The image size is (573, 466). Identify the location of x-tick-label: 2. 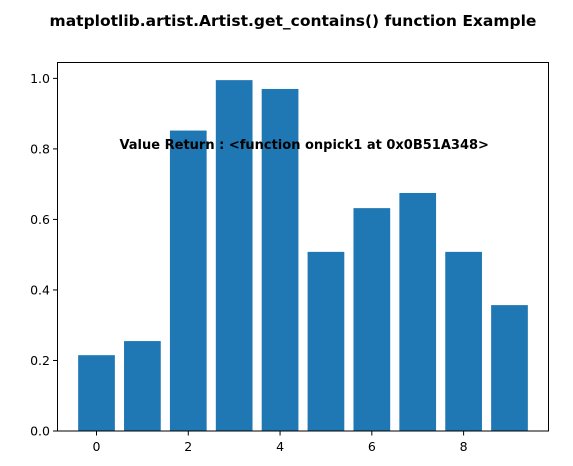
(188, 446).